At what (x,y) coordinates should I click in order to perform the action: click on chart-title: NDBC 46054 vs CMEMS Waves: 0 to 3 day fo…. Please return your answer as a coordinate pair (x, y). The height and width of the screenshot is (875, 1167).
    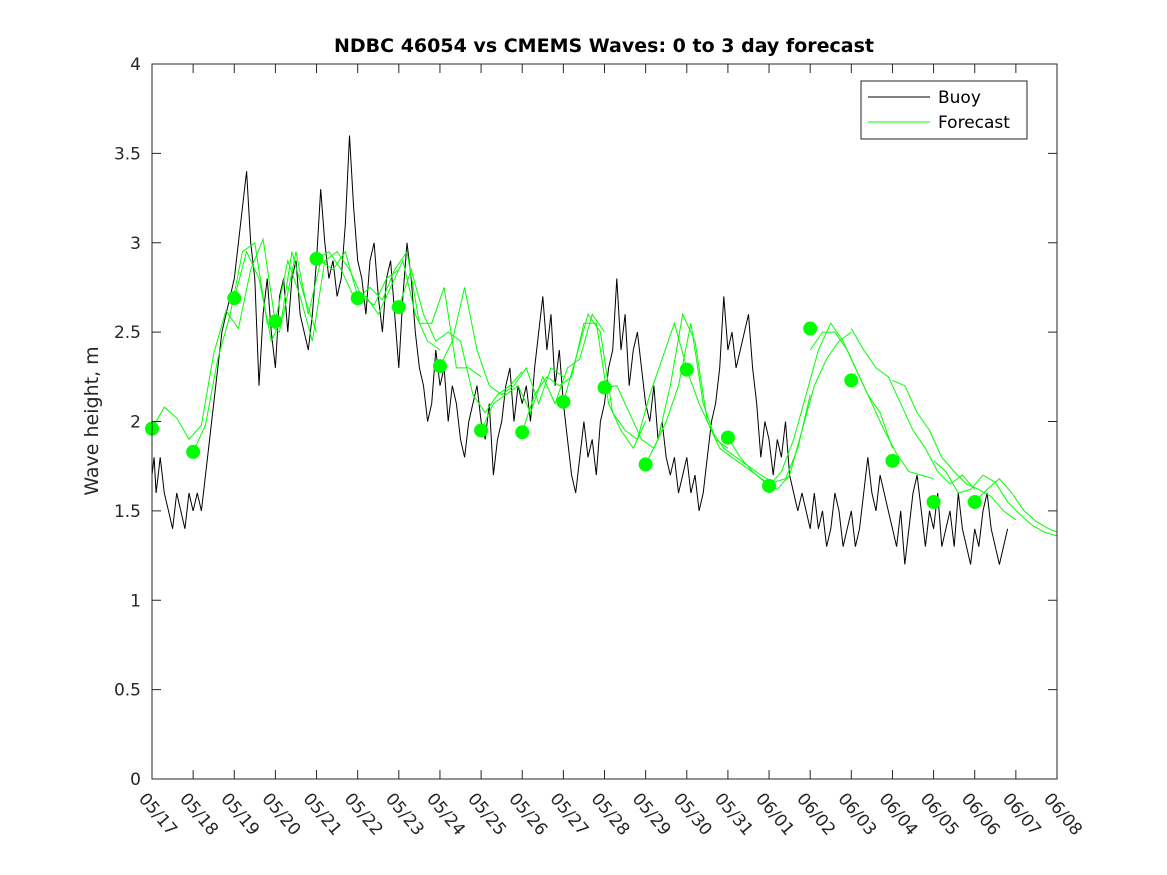
    Looking at the image, I should click on (604, 46).